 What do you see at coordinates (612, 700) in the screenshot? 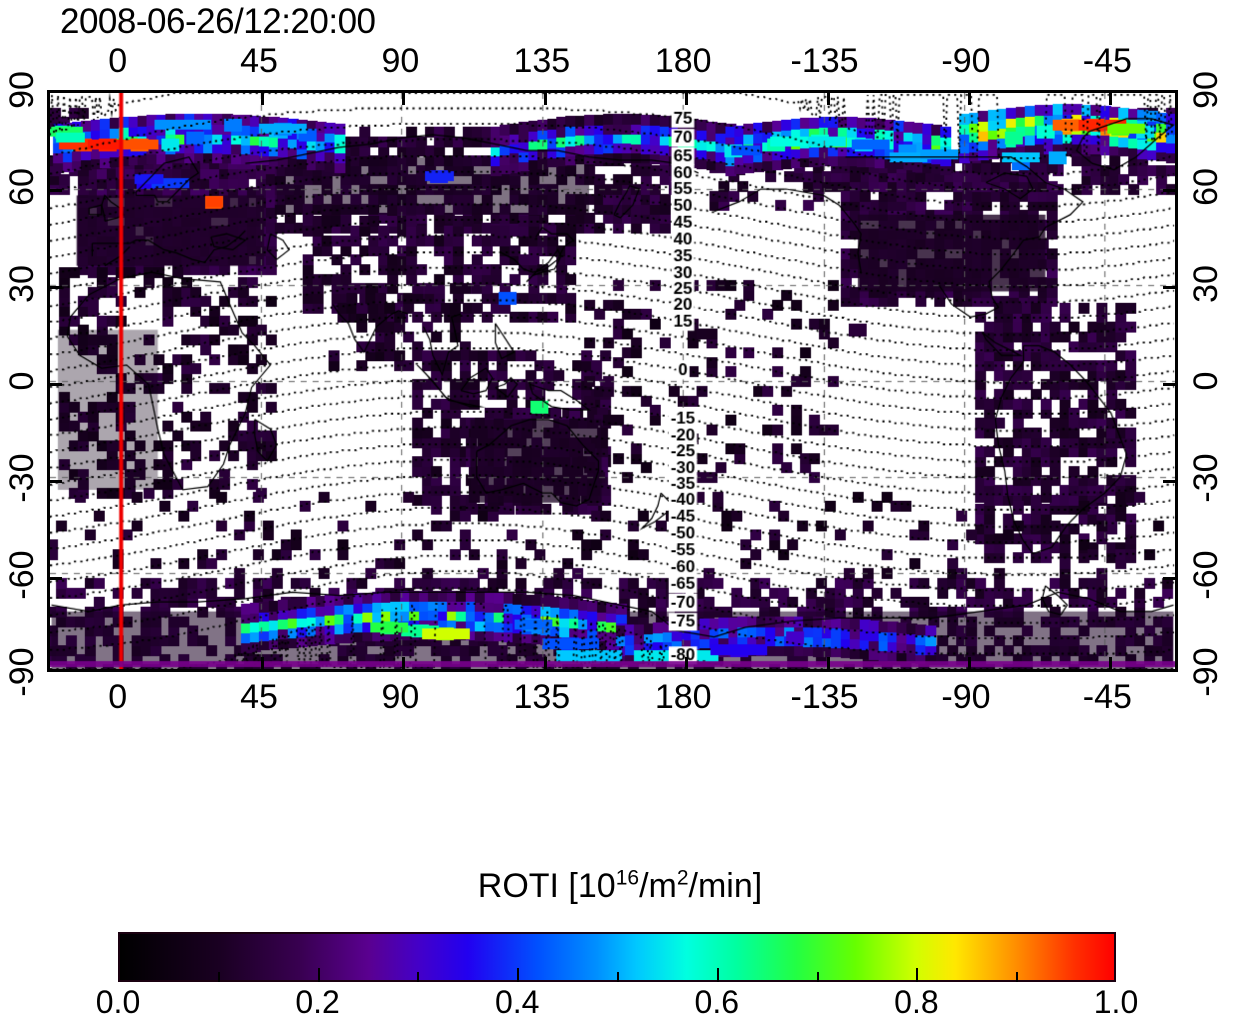
I see `bottom-longitude-axis: 0 45 90 135 180 -135 -90 -45` at bounding box center [612, 700].